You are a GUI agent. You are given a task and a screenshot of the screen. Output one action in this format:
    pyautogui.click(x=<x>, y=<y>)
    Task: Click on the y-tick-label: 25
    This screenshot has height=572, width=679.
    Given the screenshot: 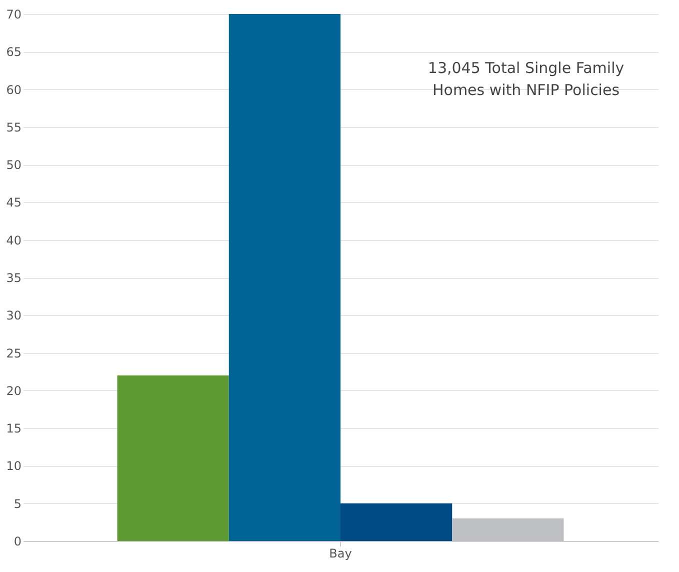 What is the action you would take?
    pyautogui.click(x=14, y=353)
    